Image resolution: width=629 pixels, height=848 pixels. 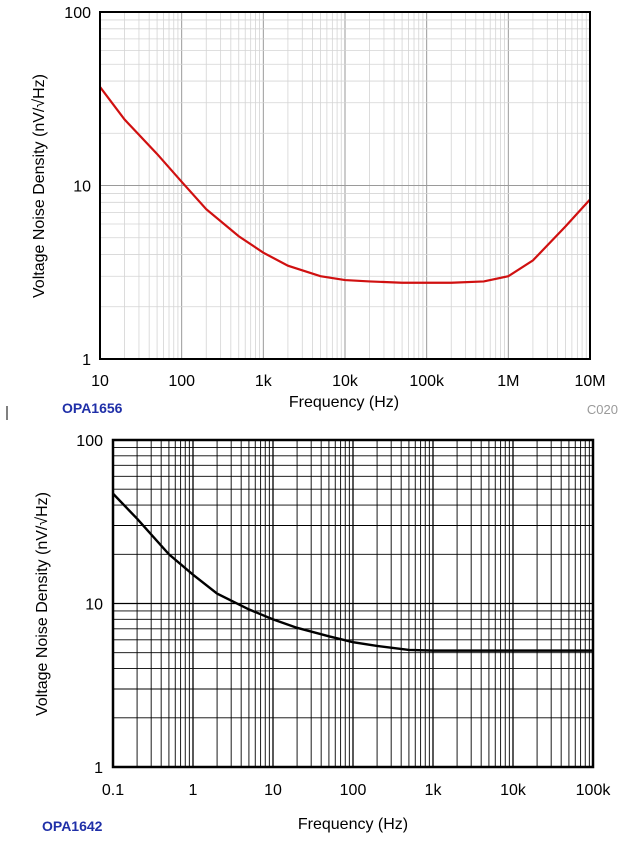 I want to click on opa1642-noise-line, so click(x=352, y=572).